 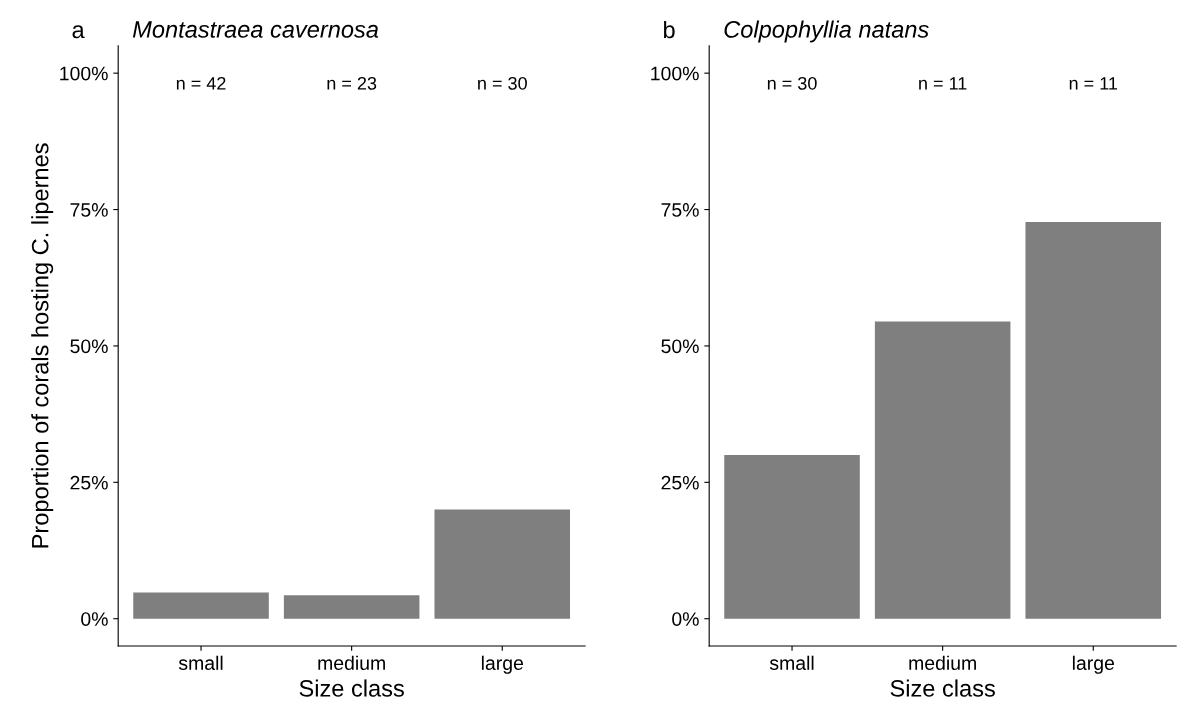 I want to click on text: a, so click(x=78, y=32).